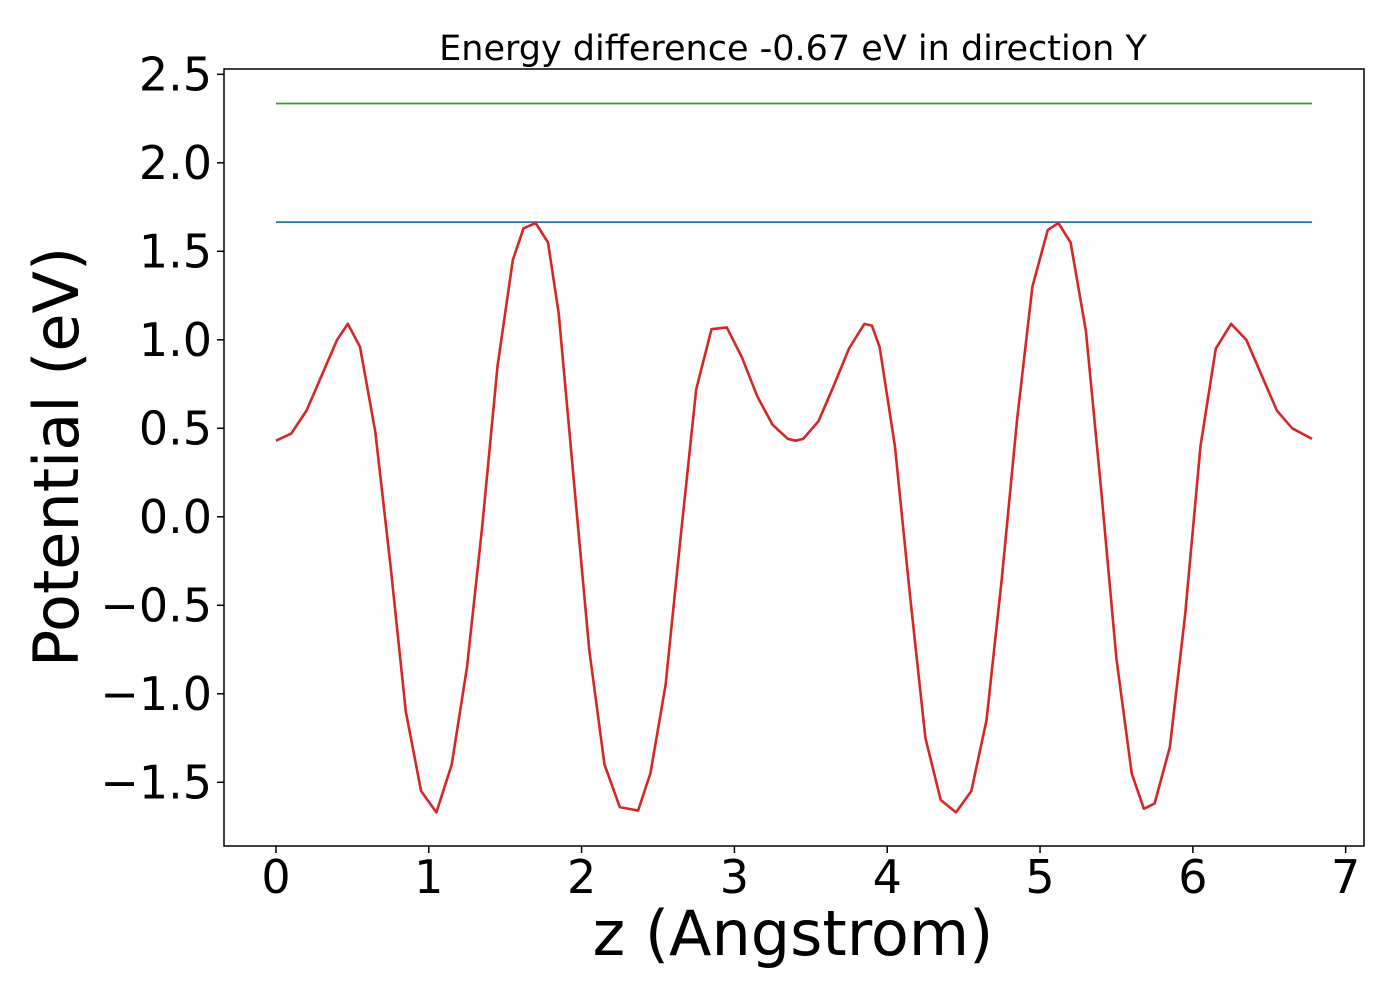 This screenshot has height=1000, width=1400. I want to click on x-tick-label: 3, so click(734, 877).